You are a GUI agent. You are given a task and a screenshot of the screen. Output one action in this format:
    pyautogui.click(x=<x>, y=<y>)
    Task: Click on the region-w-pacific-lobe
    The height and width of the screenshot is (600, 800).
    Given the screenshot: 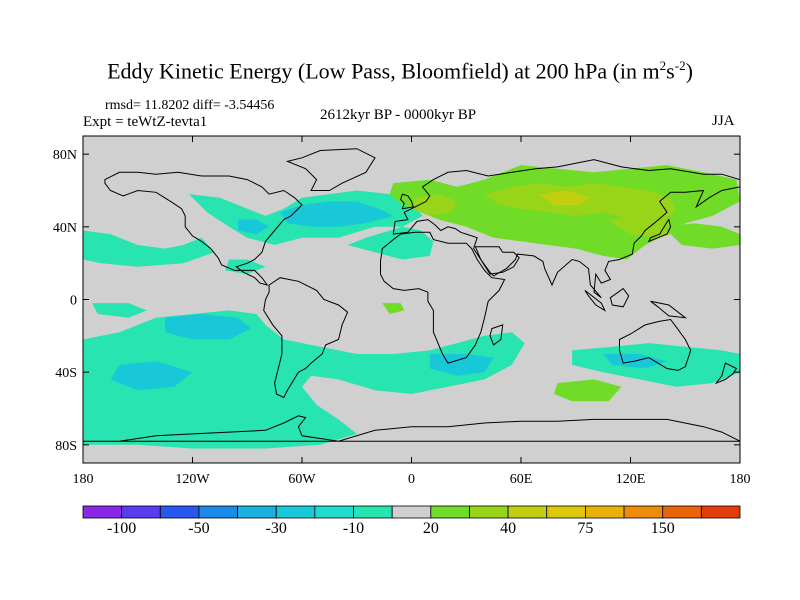 What is the action you would take?
    pyautogui.click(x=701, y=236)
    